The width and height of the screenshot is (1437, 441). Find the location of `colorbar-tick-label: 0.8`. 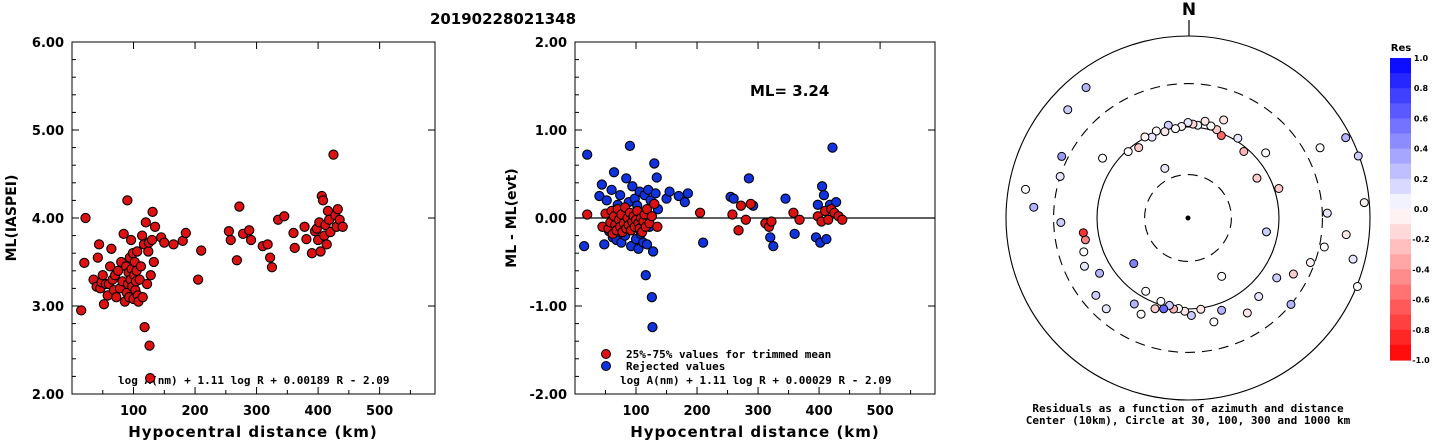

colorbar-tick-label: 0.8 is located at coordinates (1421, 88).